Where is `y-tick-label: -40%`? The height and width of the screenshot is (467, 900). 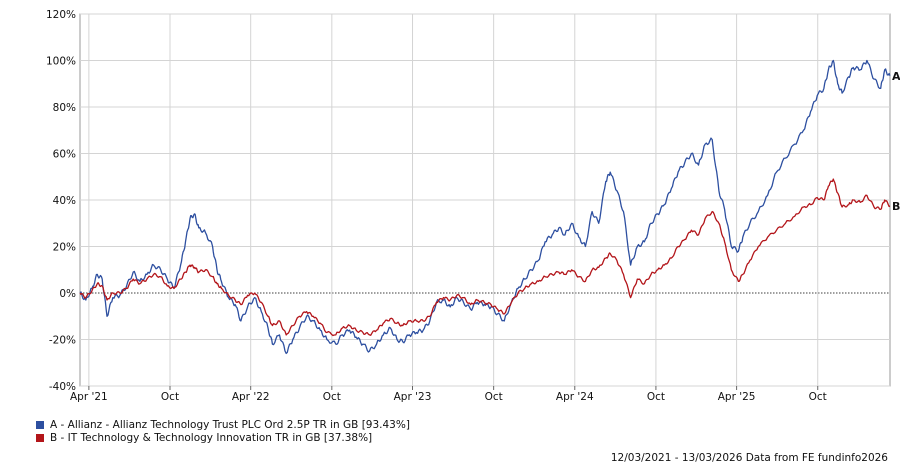 y-tick-label: -40% is located at coordinates (62, 387).